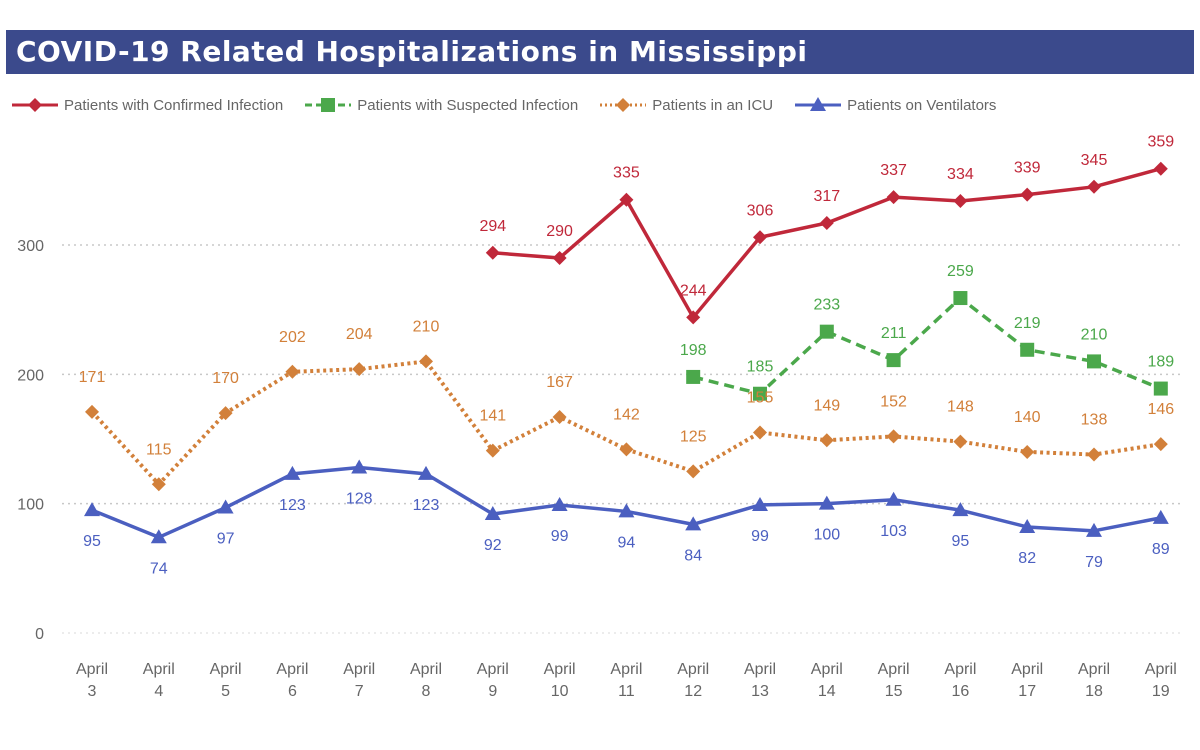 This screenshot has width=1200, height=750. I want to click on data-label: 92, so click(493, 545).